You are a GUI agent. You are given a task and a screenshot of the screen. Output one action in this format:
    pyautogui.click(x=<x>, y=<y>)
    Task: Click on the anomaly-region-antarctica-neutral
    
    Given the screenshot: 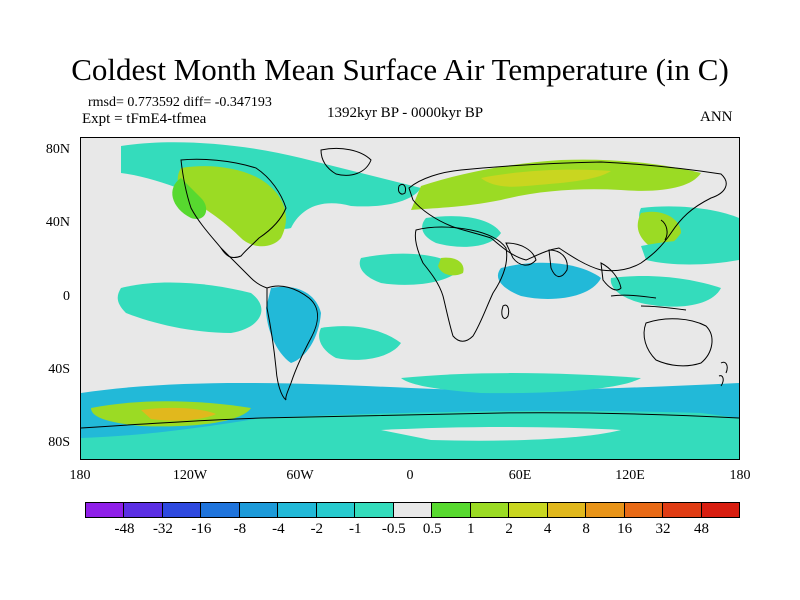 What is the action you would take?
    pyautogui.click(x=501, y=434)
    